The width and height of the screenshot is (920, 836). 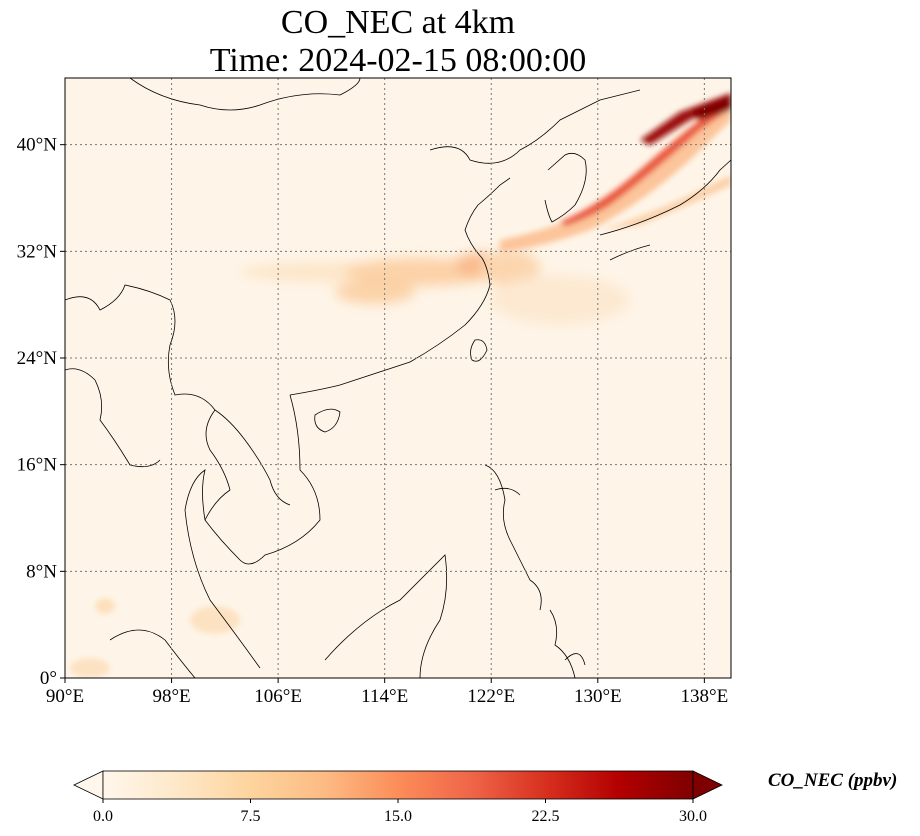 What do you see at coordinates (37, 465) in the screenshot?
I see `lat-tick-label: 16°N` at bounding box center [37, 465].